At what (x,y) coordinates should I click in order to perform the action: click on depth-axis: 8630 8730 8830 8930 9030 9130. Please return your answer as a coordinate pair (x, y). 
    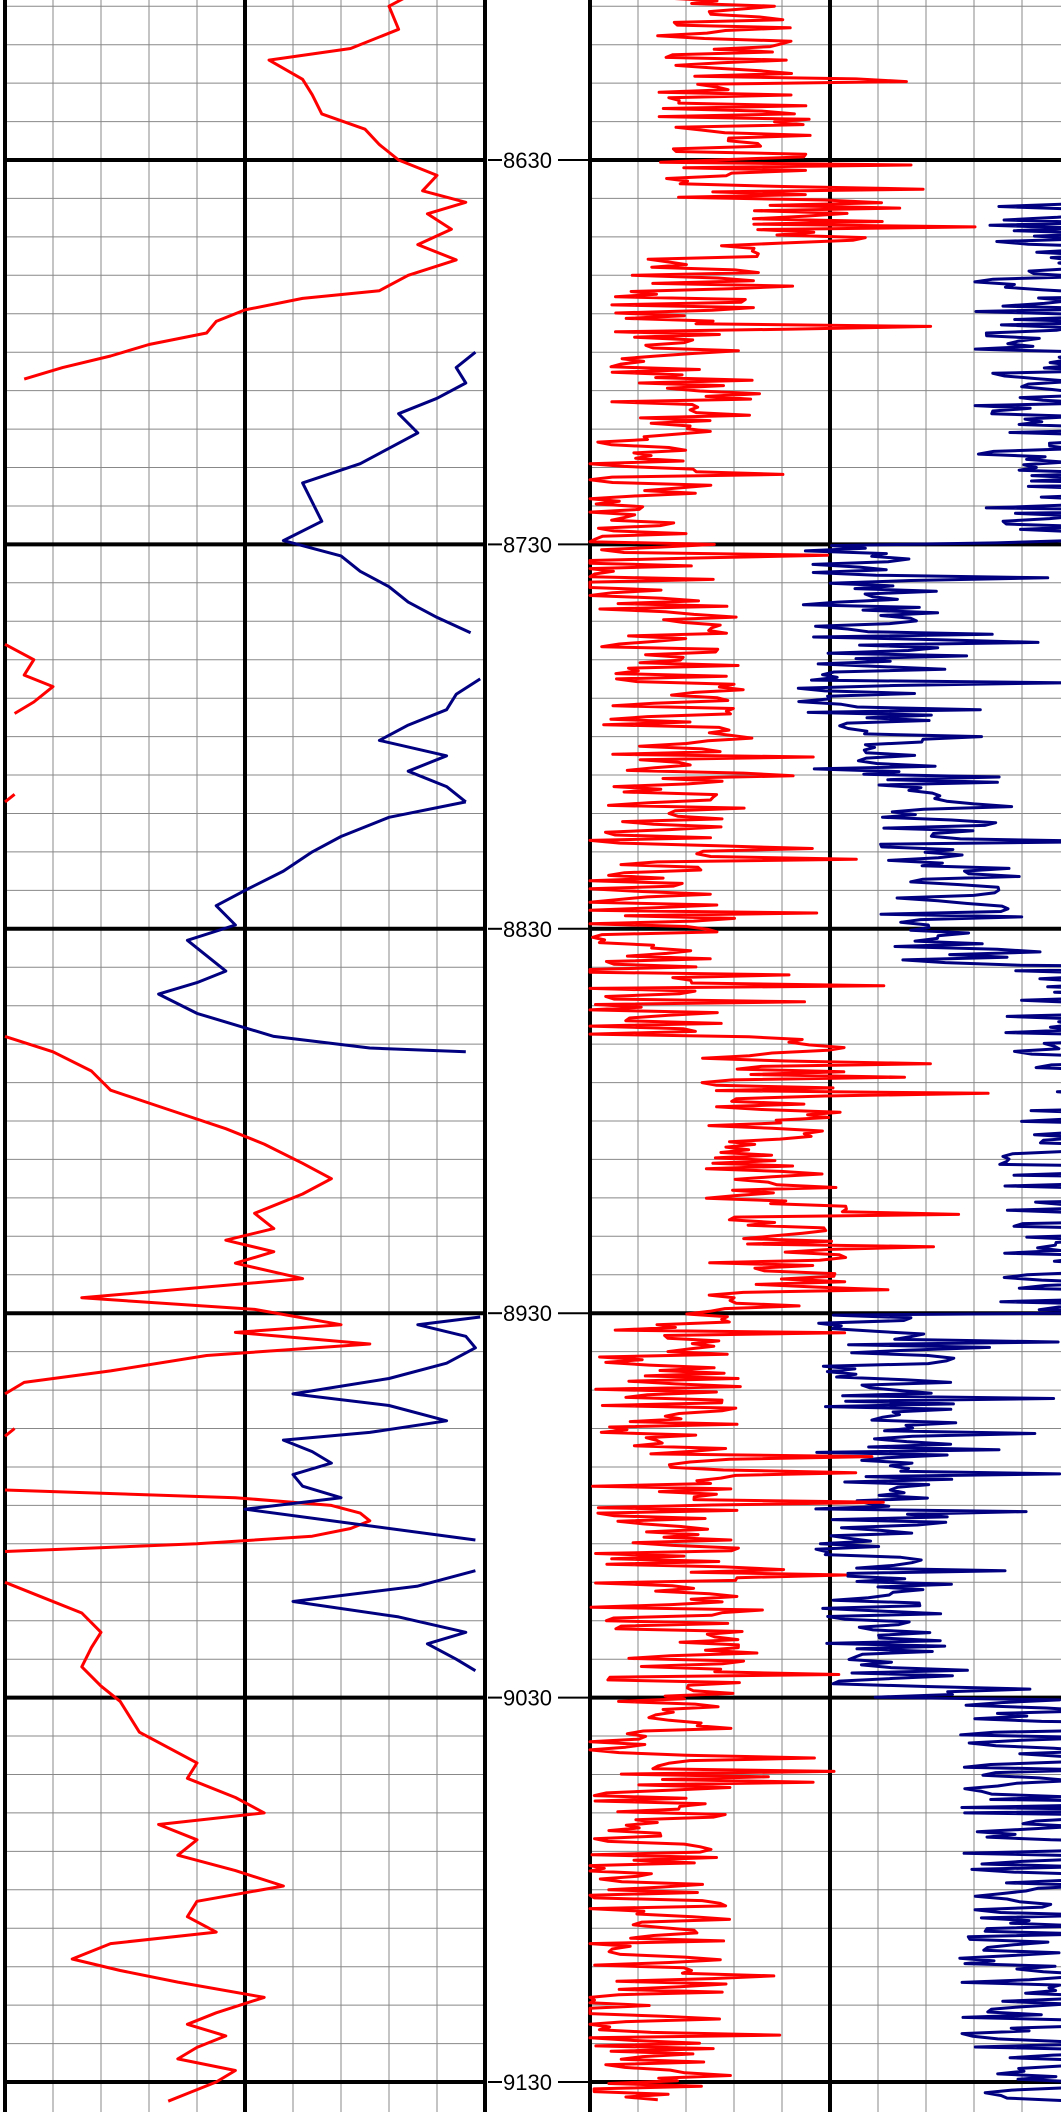
    Looking at the image, I should click on (539, 1121).